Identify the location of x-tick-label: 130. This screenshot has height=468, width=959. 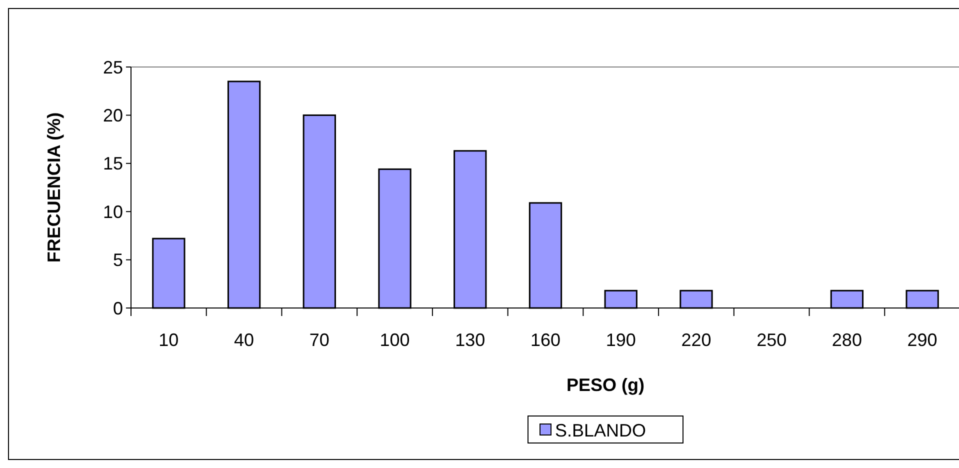
(470, 340).